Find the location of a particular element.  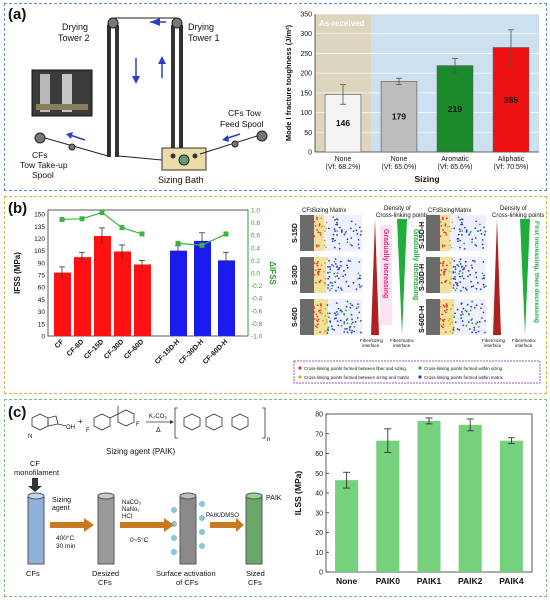

label-takeup-spool: CFs Tow Take-up Spool is located at coordinates (44, 165).